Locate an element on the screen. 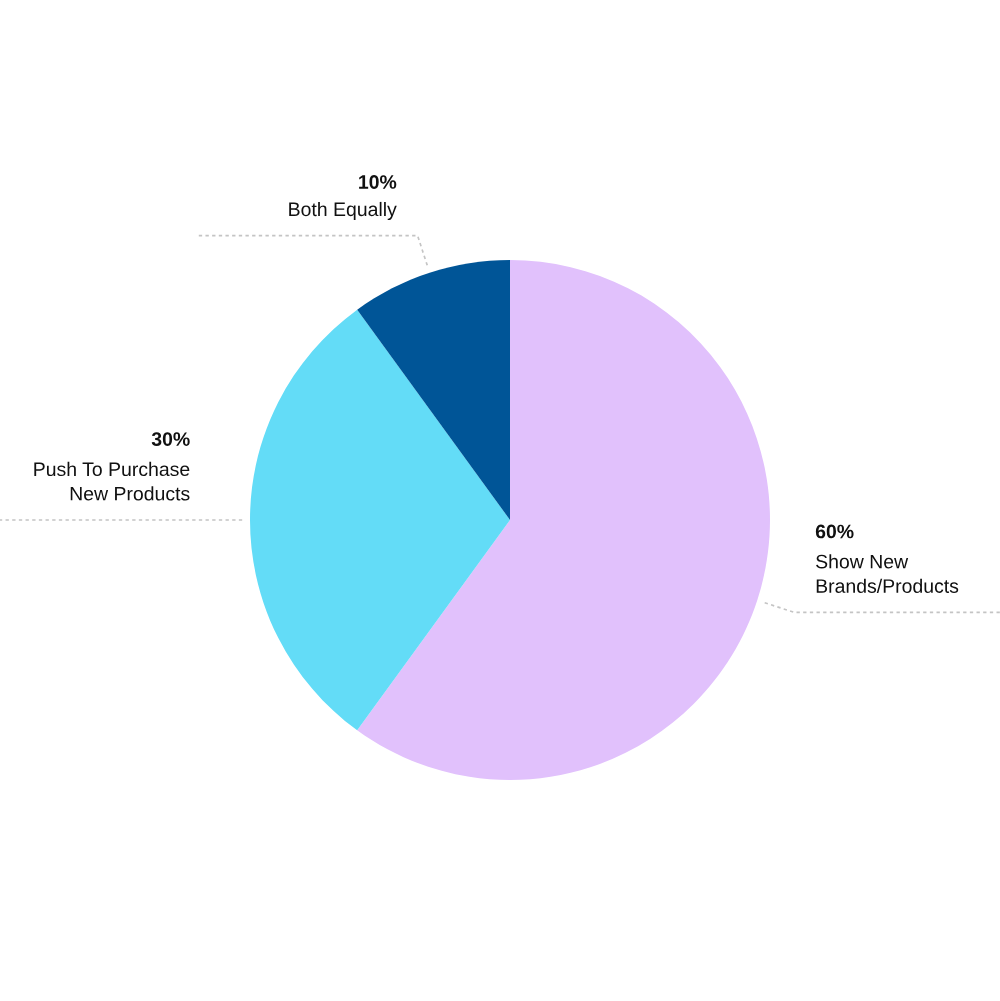  slice-label: Both Equally is located at coordinates (343, 211).